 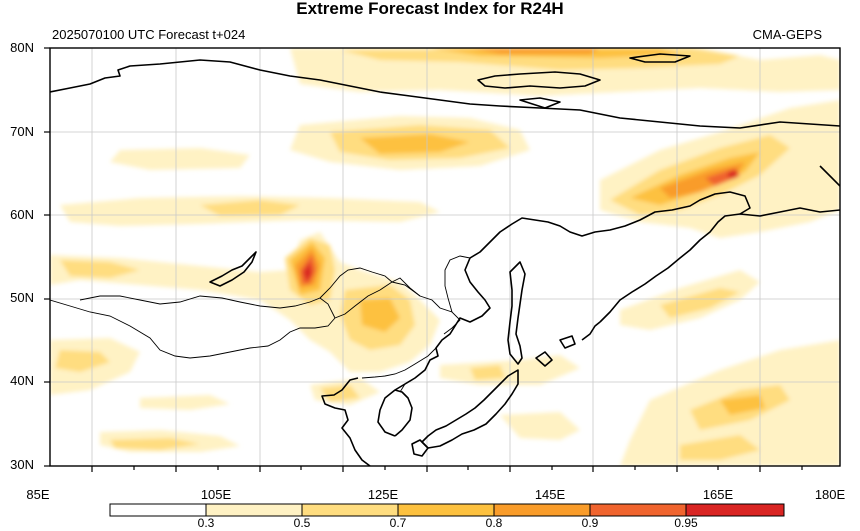 What do you see at coordinates (206, 523) in the screenshot?
I see `colorbar-label-0-3: 0.3` at bounding box center [206, 523].